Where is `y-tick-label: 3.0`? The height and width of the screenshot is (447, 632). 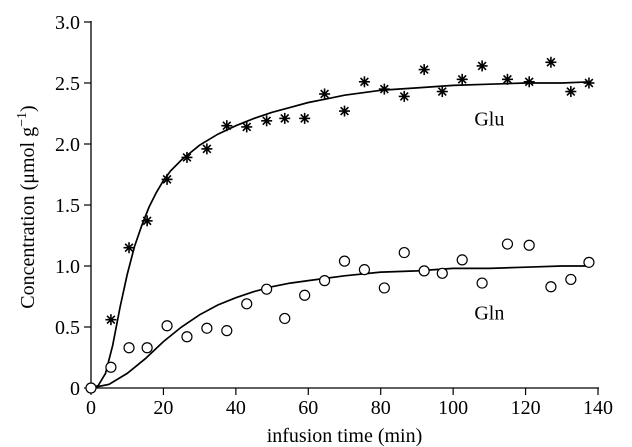 y-tick-label: 3.0 is located at coordinates (67, 23).